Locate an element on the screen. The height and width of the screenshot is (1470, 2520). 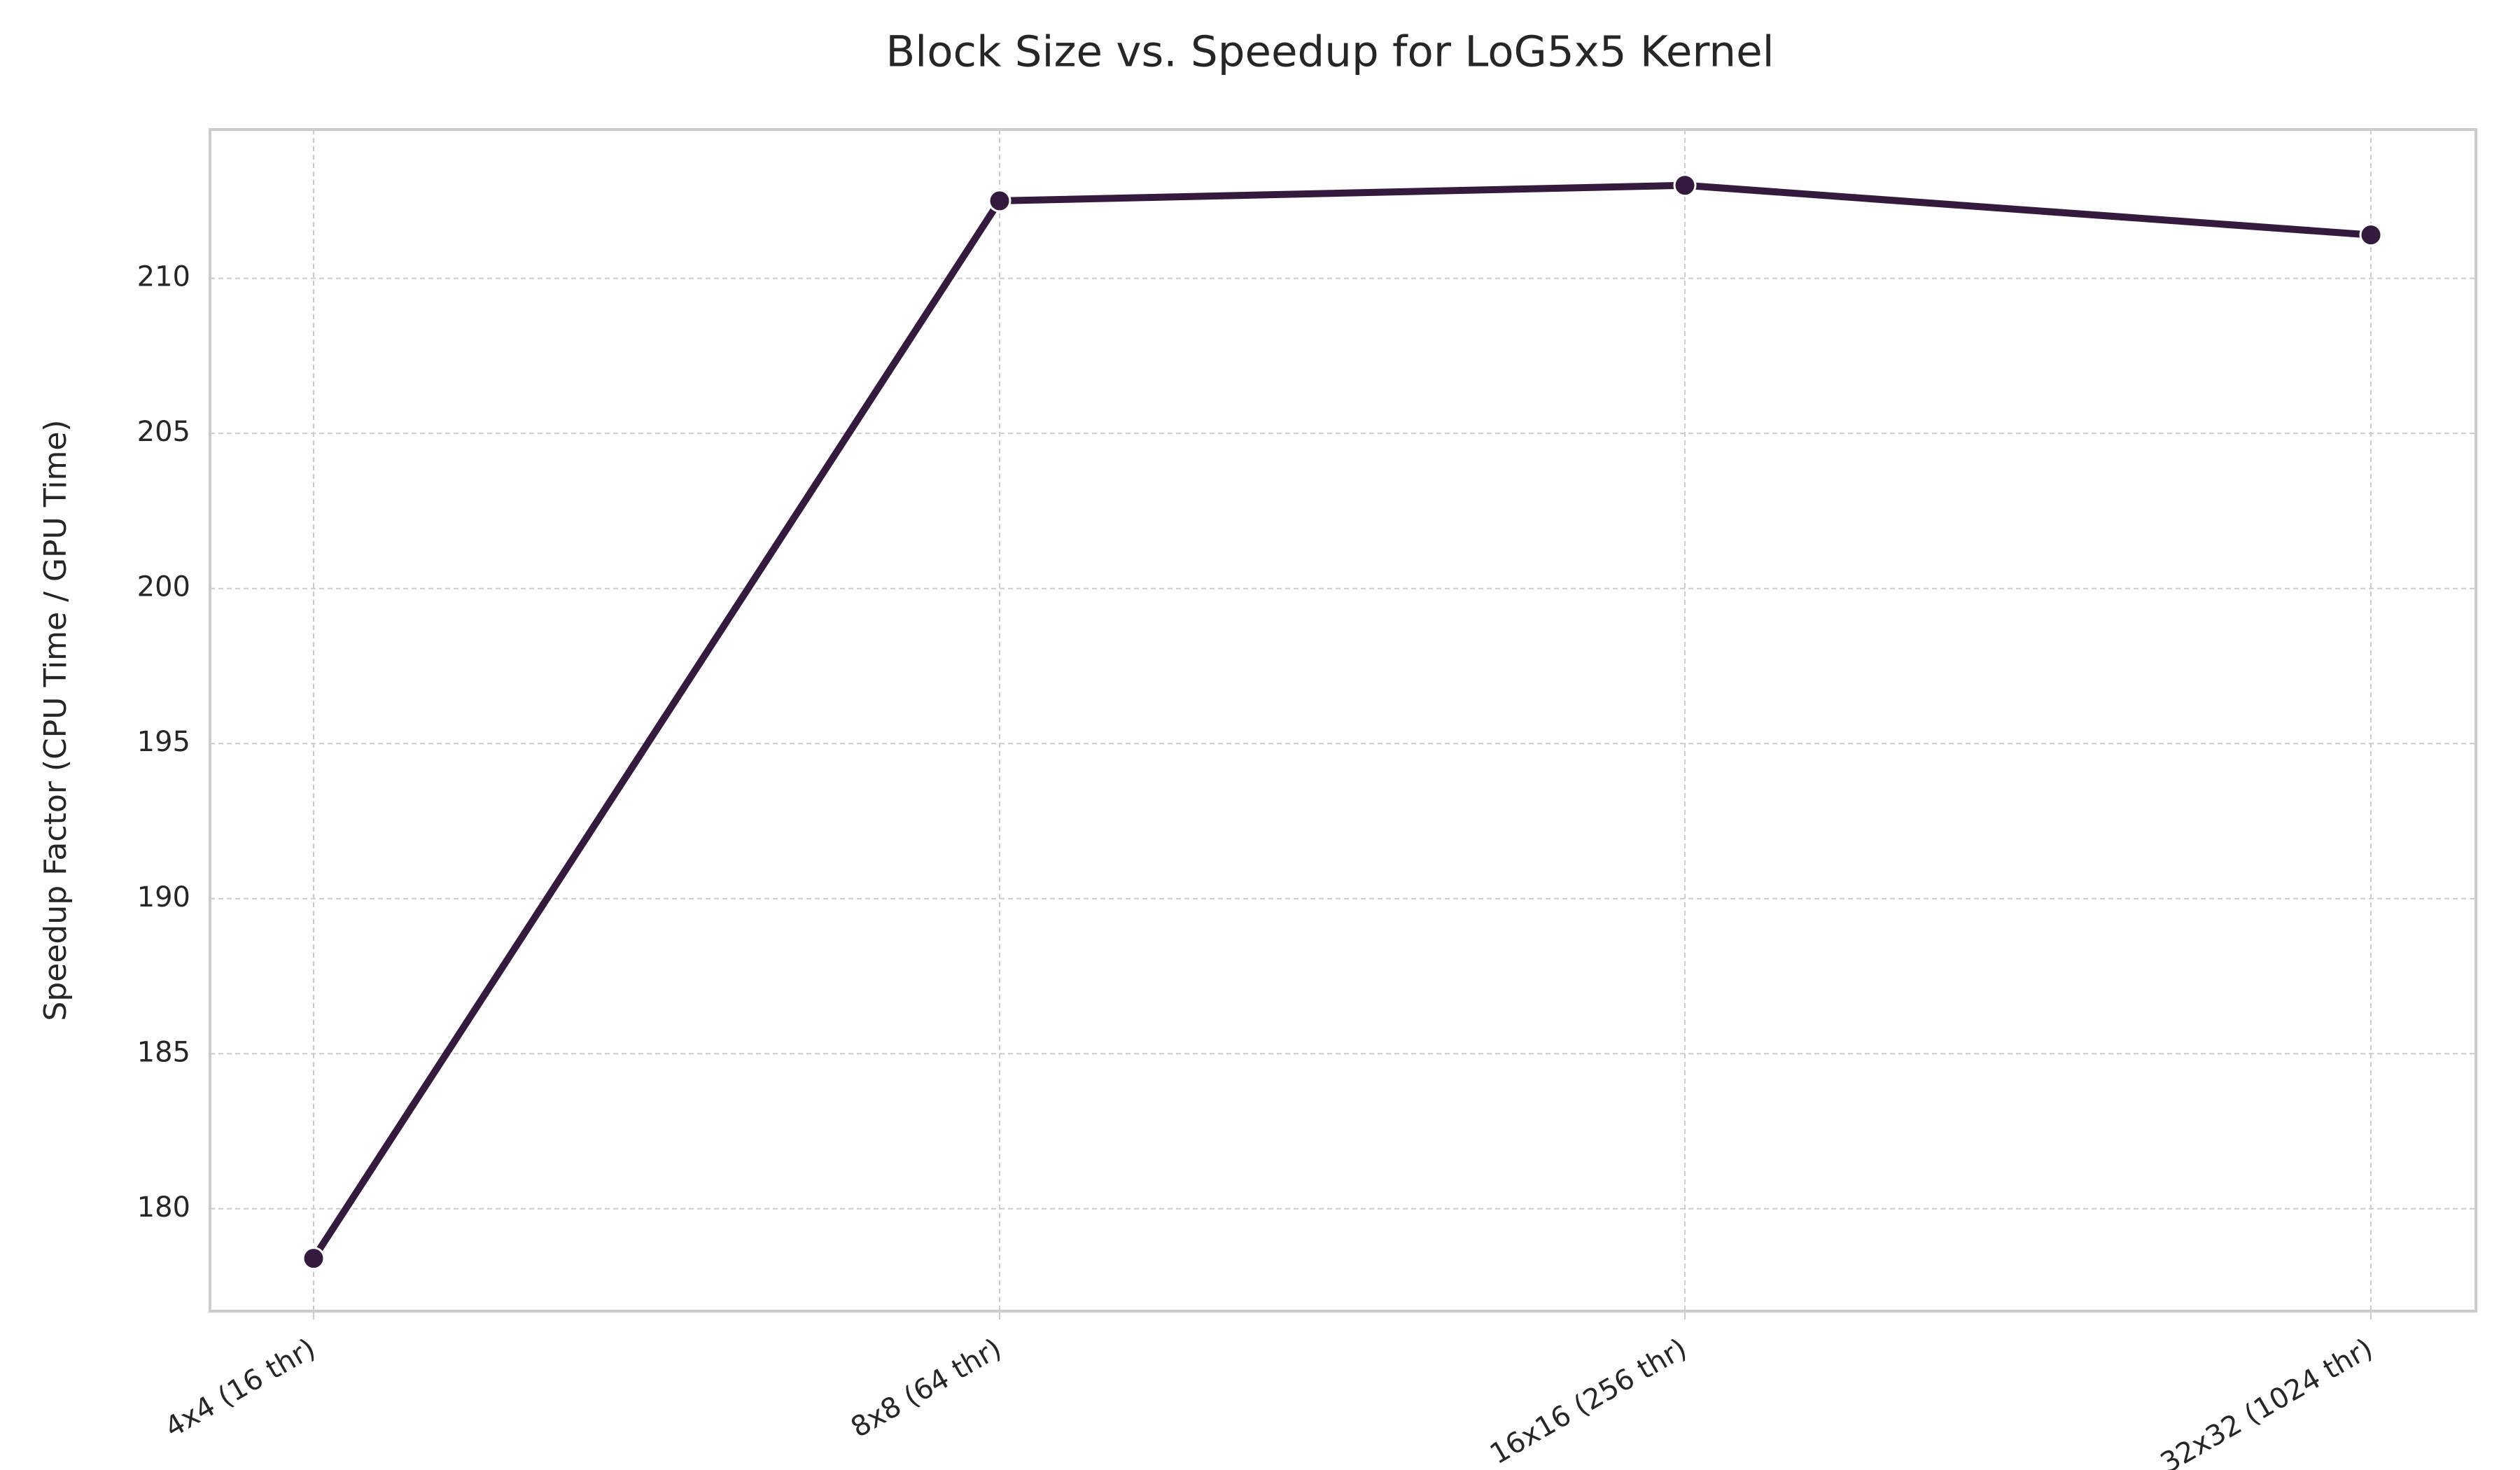
y-tick-label: 205 is located at coordinates (163, 432).